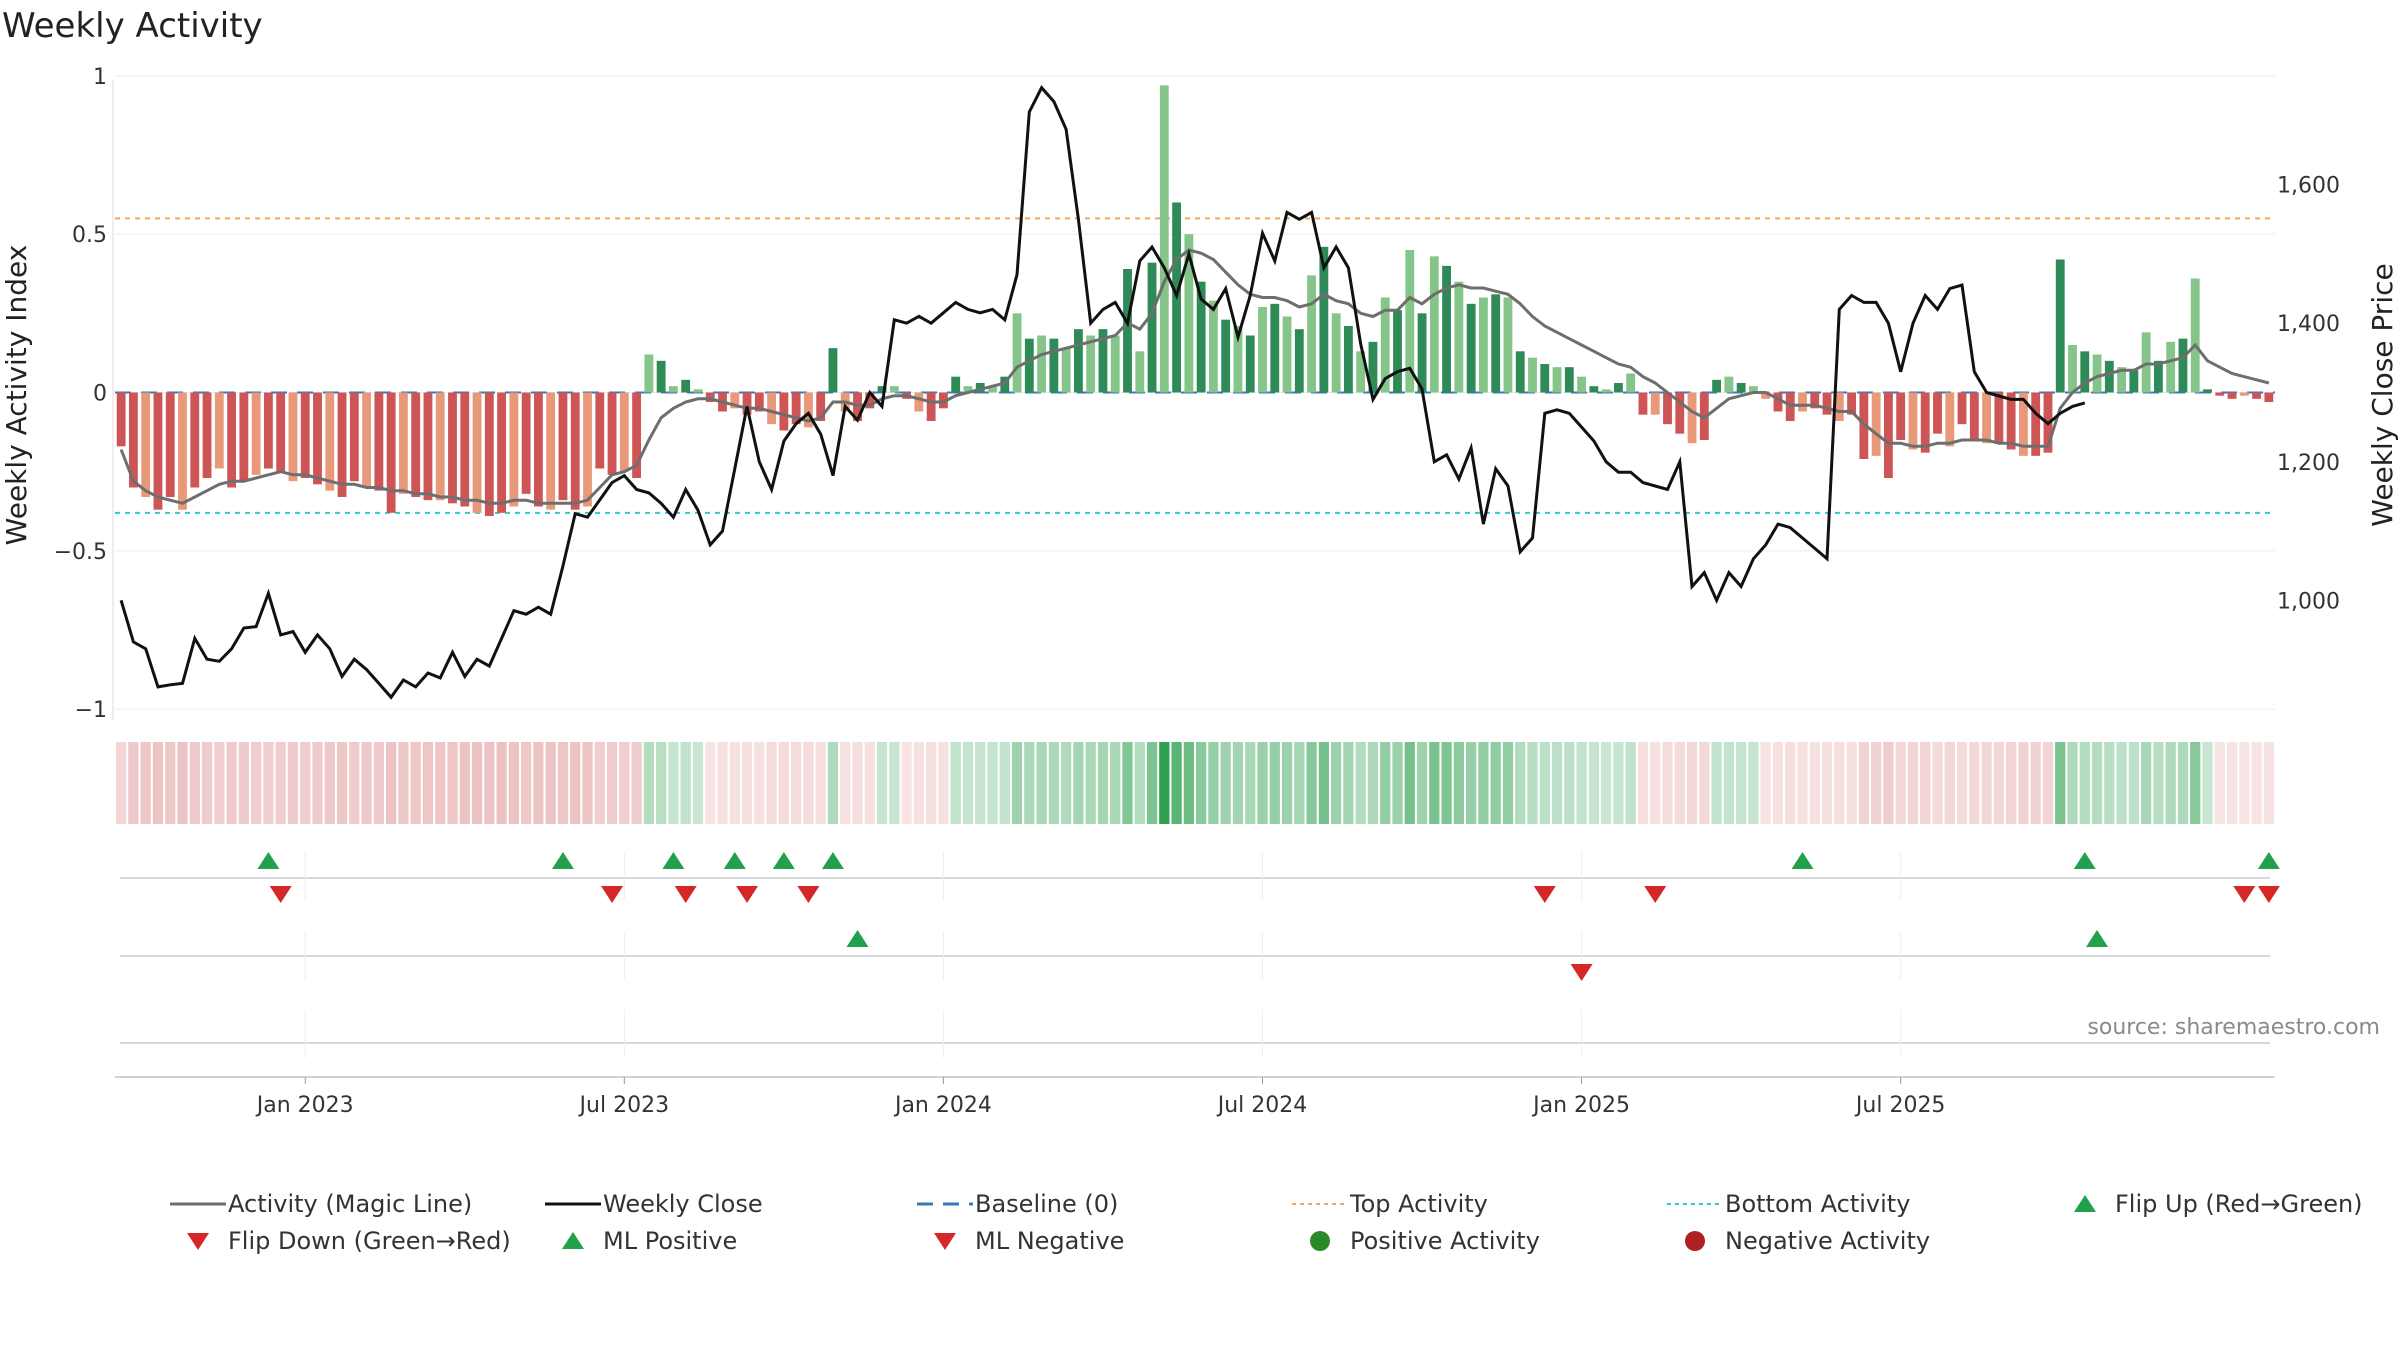  I want to click on legend-item: Flip Down (Green→Red), so click(339, 1241).